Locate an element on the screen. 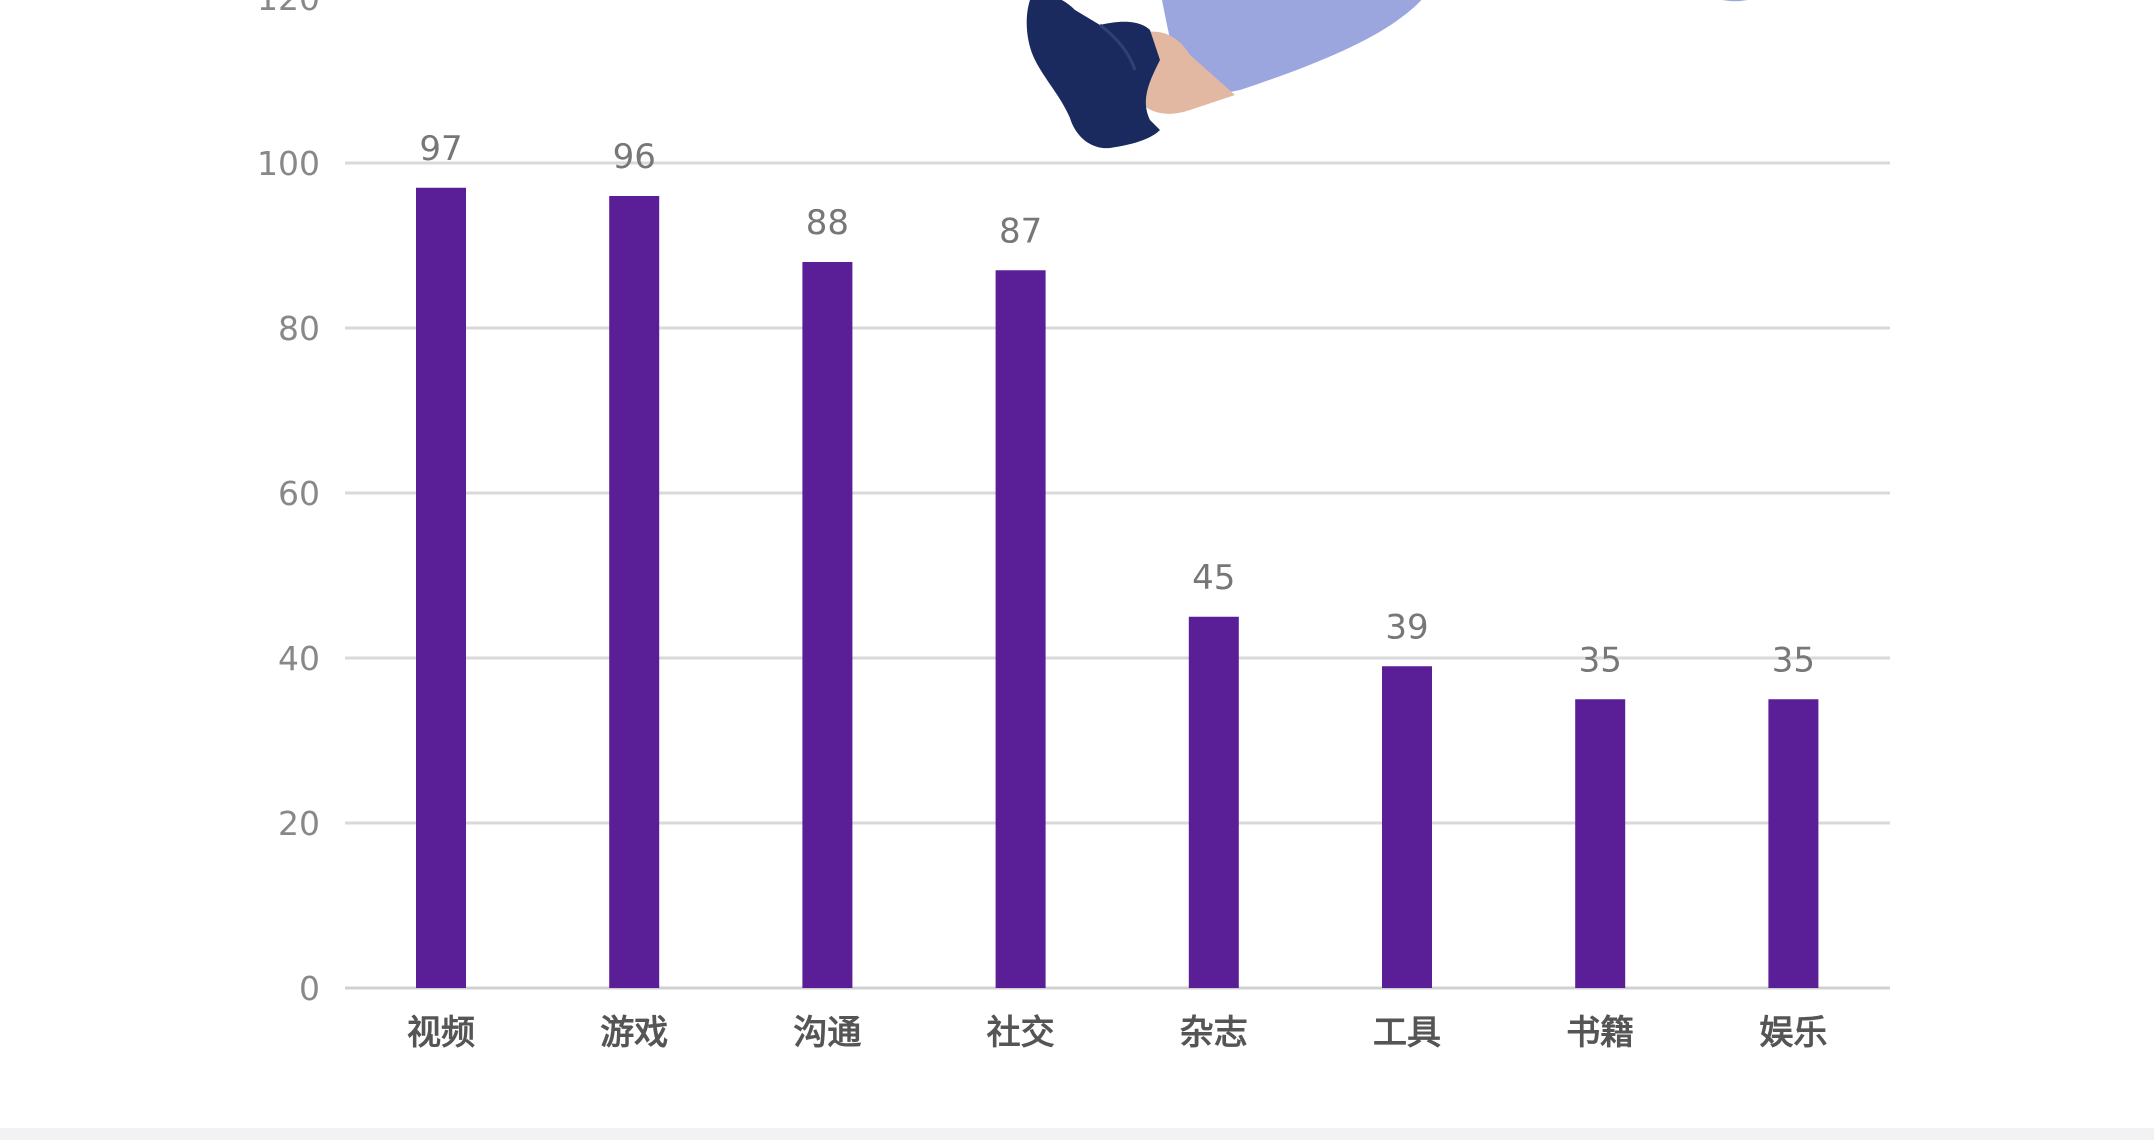 The height and width of the screenshot is (1140, 2154). y-tick-label: 40 is located at coordinates (299, 658).